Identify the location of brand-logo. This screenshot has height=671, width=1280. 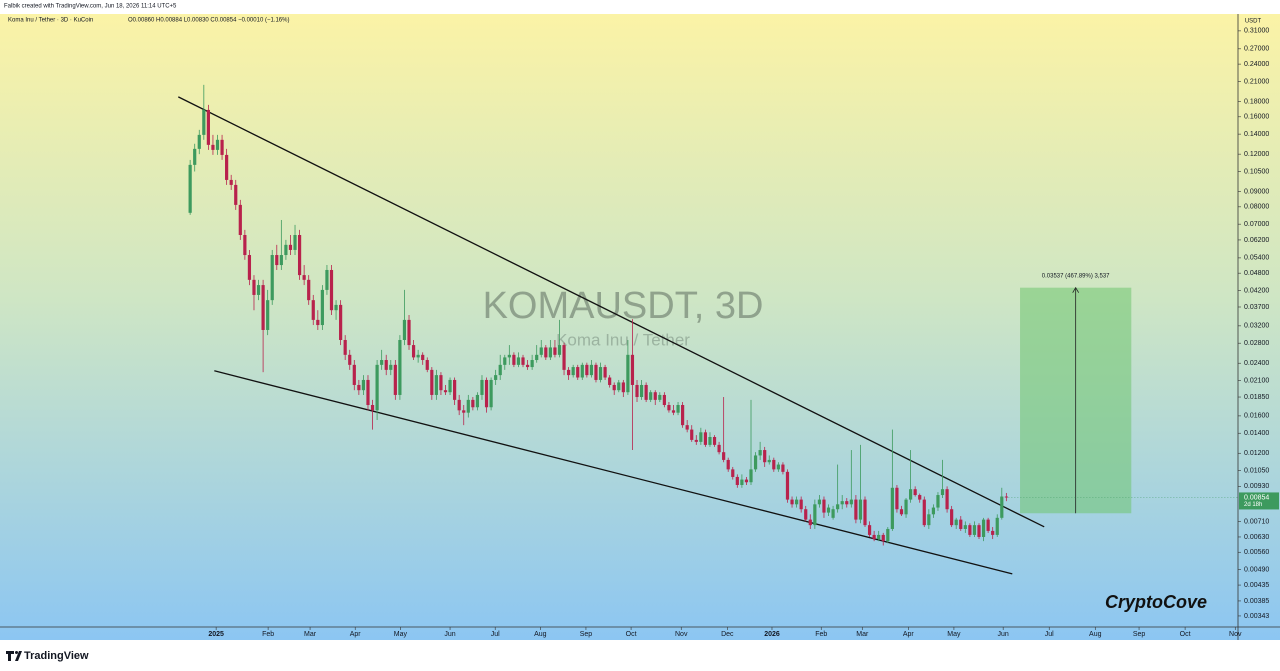
(14, 656).